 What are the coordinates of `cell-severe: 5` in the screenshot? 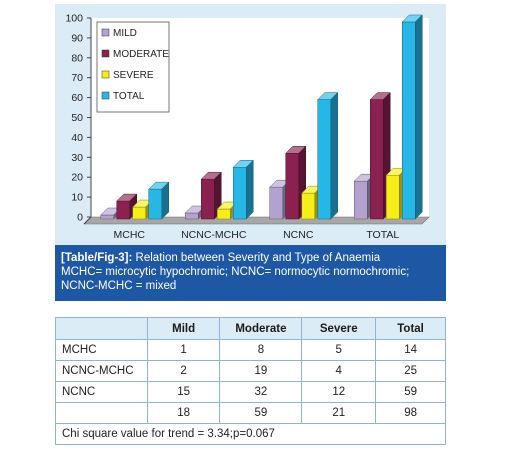 It's located at (339, 350).